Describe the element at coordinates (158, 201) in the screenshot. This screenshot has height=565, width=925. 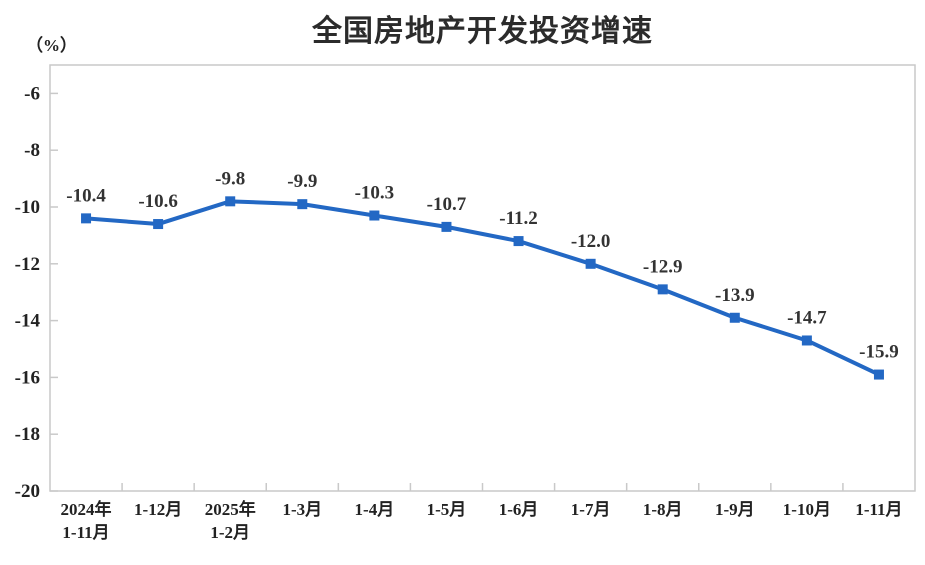
I see `data-point-label: -10.6` at that location.